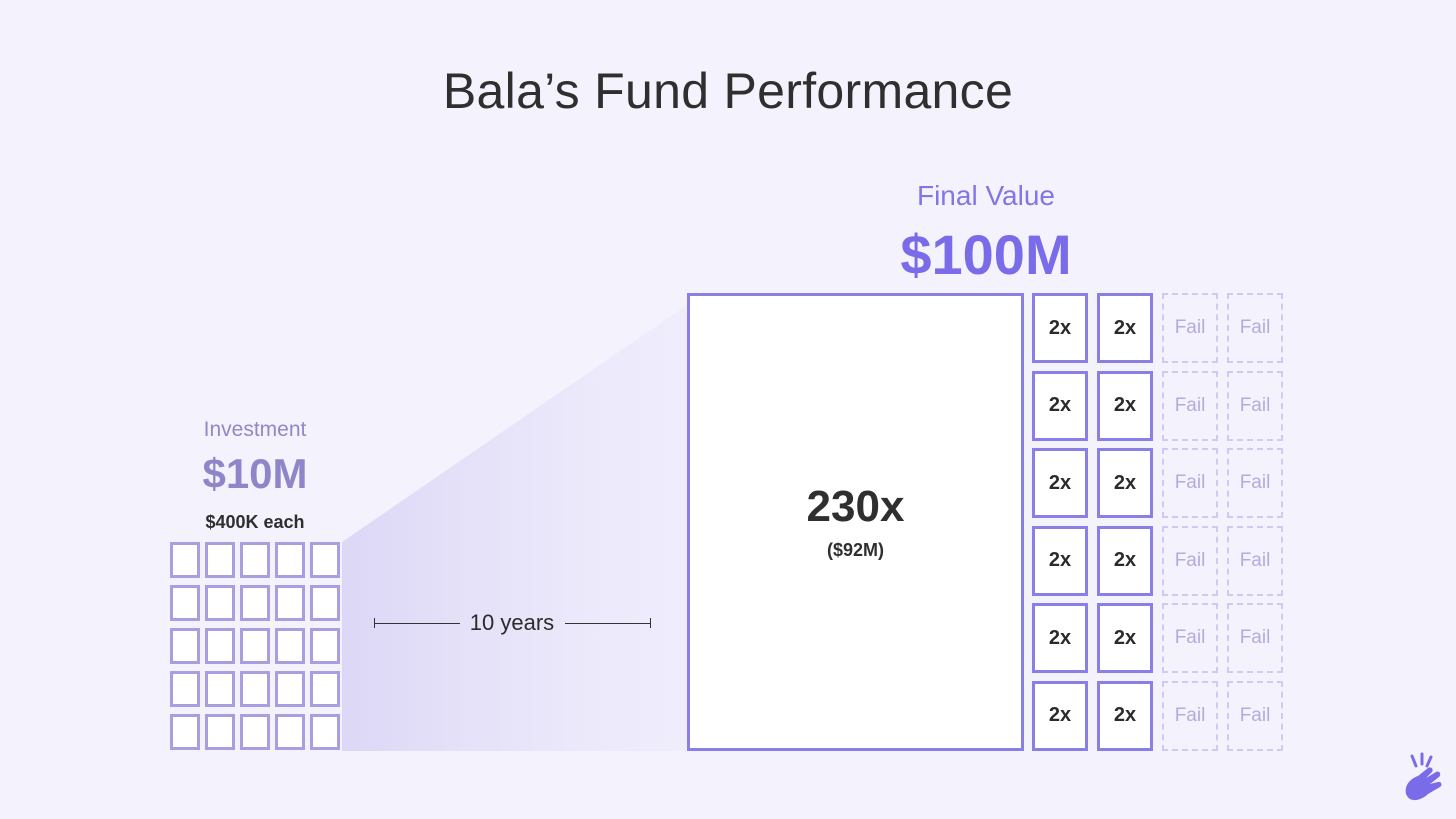  Describe the element at coordinates (512, 623) in the screenshot. I see `duration-label: 10 years` at that location.